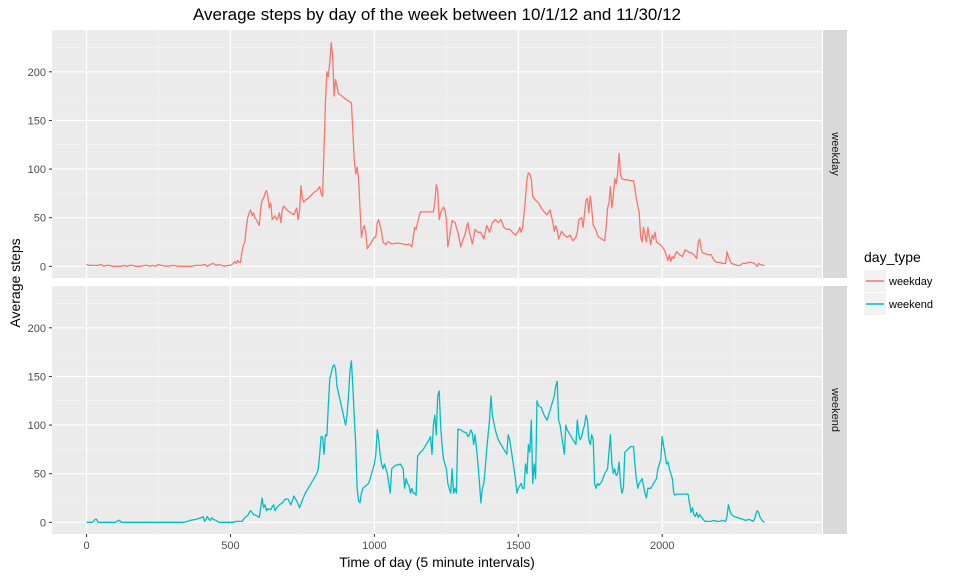  I want to click on legend-label: weekday, so click(910, 282).